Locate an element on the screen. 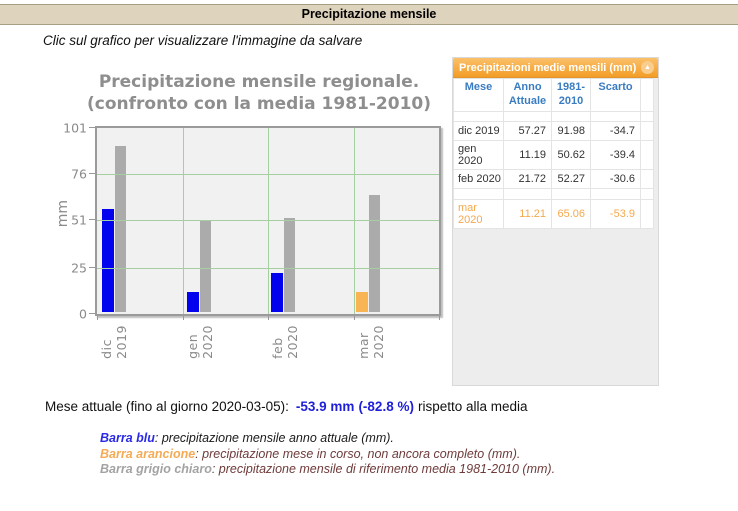  chevron-up-icon: ▲ is located at coordinates (647, 67).